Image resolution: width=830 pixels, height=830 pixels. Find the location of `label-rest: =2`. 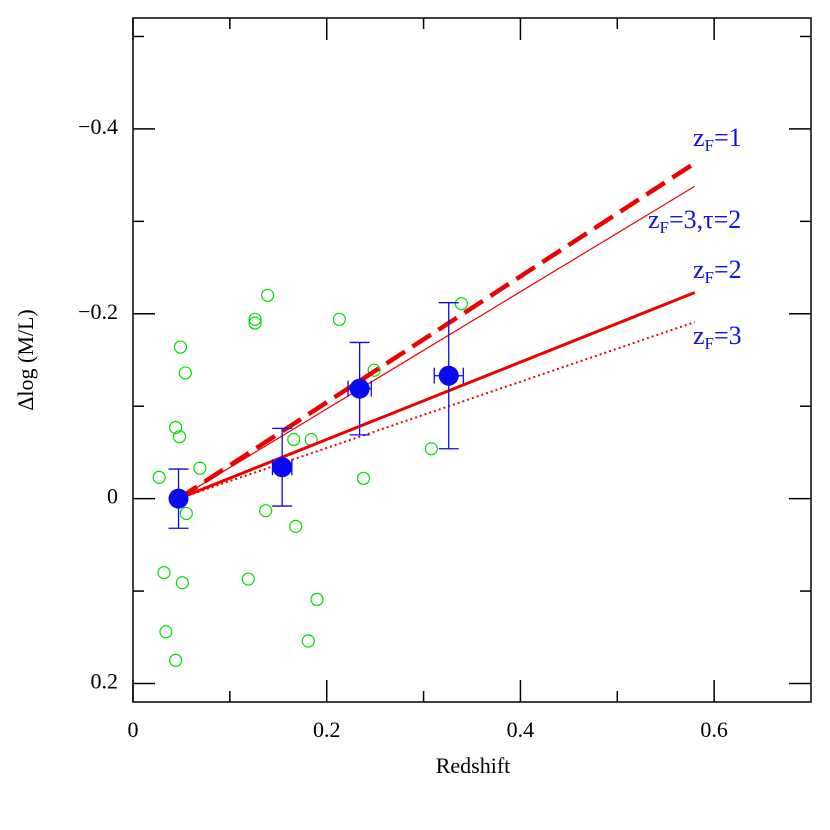

label-rest: =2 is located at coordinates (728, 269).